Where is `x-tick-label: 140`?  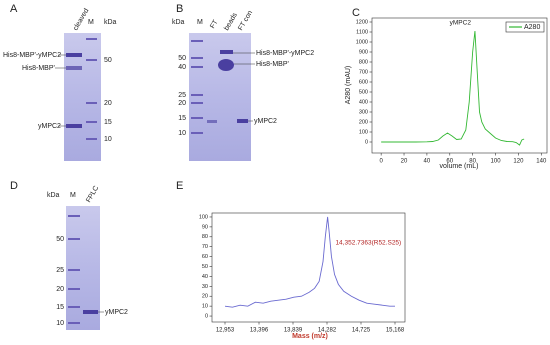 x-tick-label: 140 is located at coordinates (541, 162).